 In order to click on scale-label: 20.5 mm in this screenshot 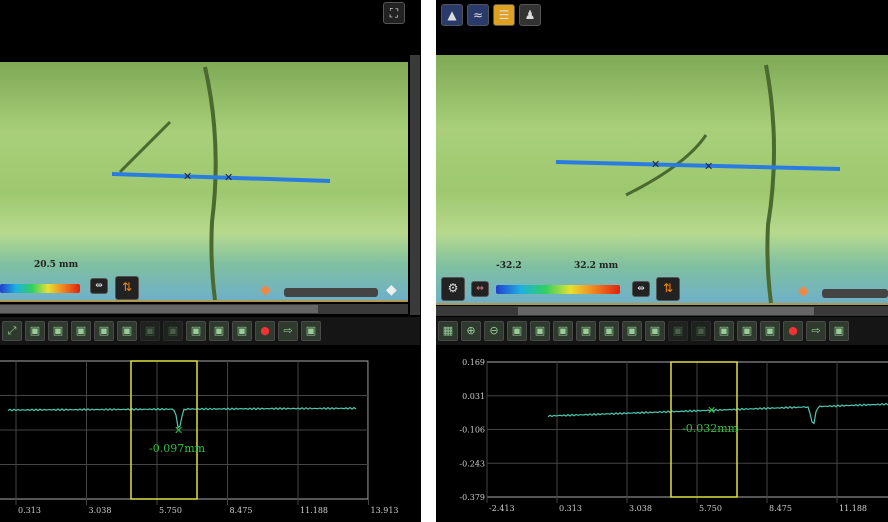, I will do `click(56, 265)`.